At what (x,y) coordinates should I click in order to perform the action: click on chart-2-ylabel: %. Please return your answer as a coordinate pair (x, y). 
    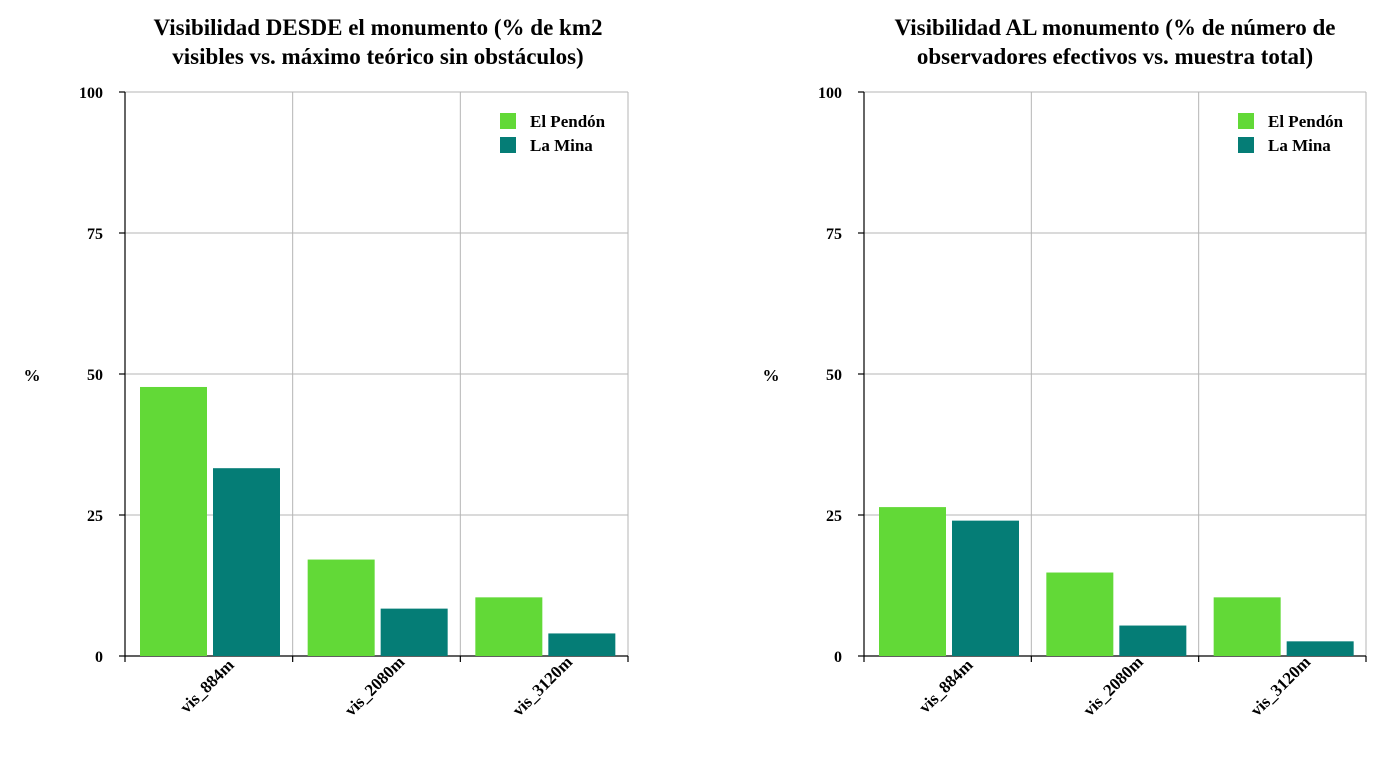
    Looking at the image, I should click on (771, 375).